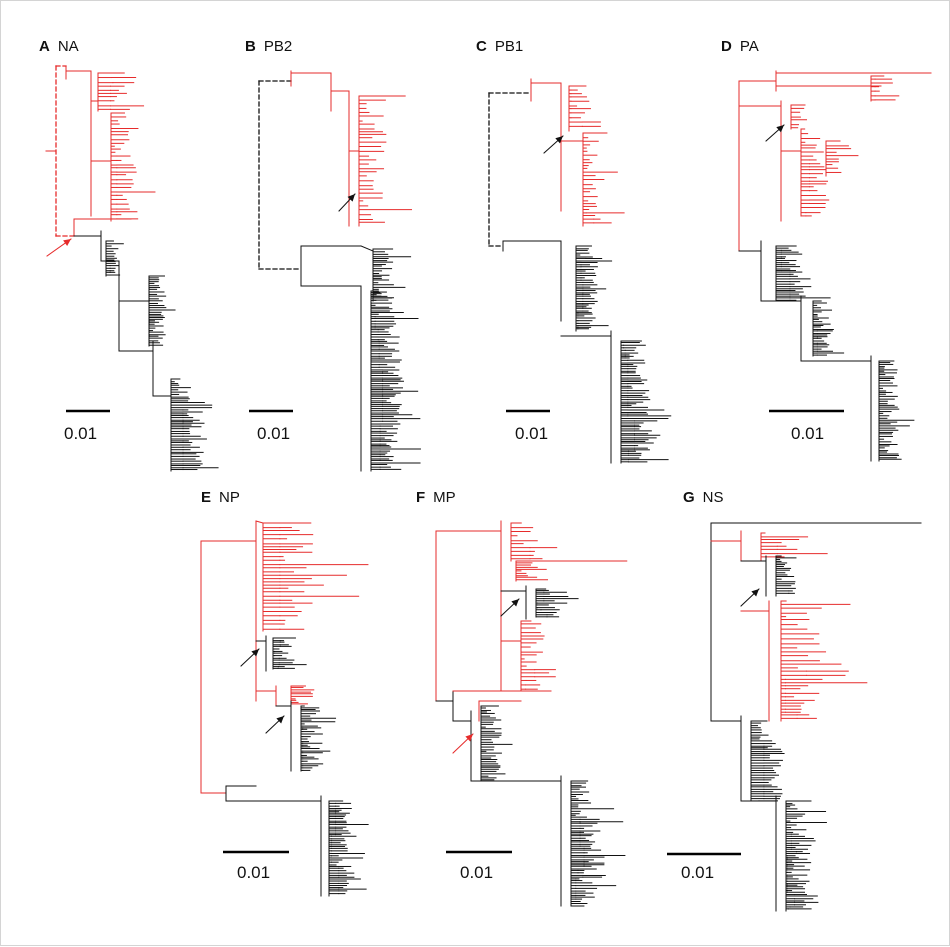 This screenshot has width=950, height=947. What do you see at coordinates (254, 872) in the screenshot?
I see `scale-label-e: 0.01` at bounding box center [254, 872].